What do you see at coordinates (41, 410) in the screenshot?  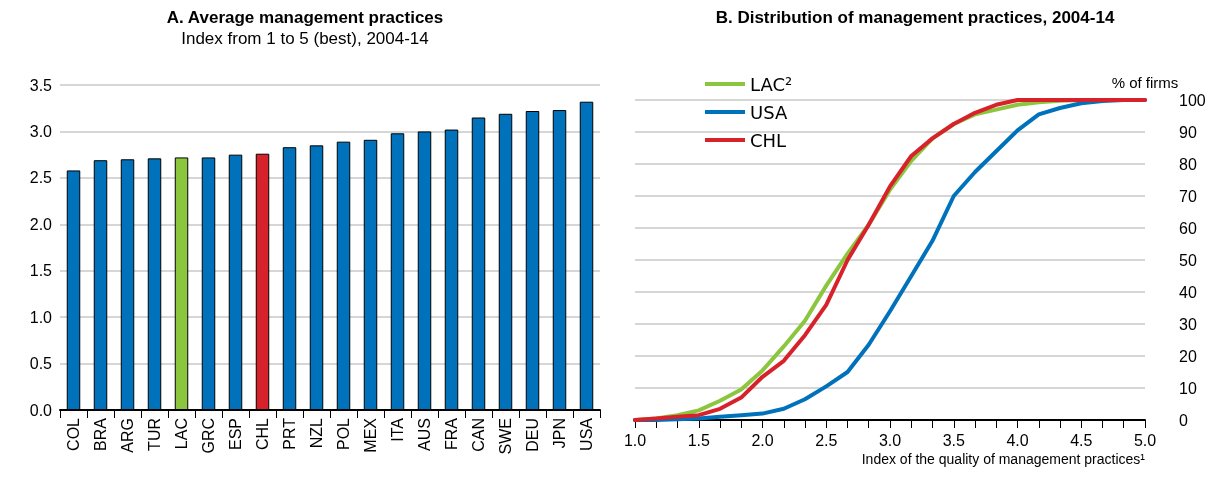 I see `y-tick-label: 0.0` at bounding box center [41, 410].